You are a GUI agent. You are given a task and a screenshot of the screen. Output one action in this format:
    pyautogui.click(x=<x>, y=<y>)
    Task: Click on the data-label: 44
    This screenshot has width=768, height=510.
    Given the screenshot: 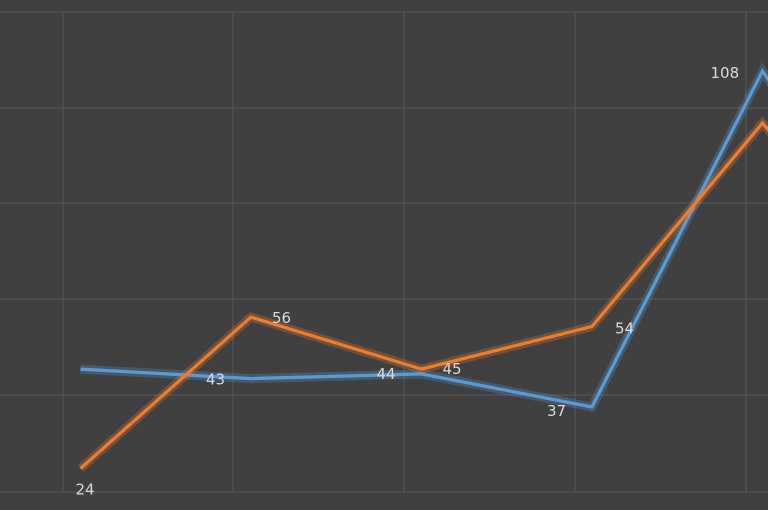 What is the action you would take?
    pyautogui.click(x=386, y=374)
    